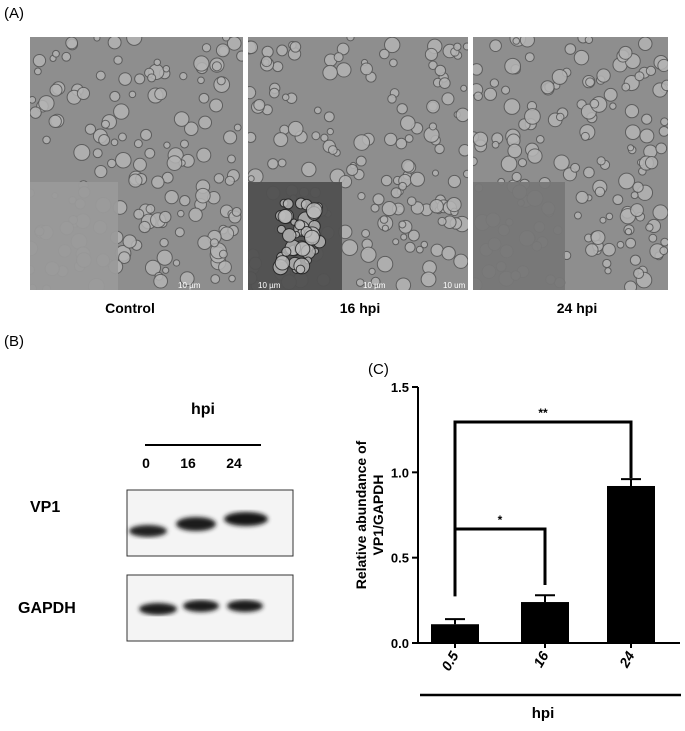 The image size is (685, 731). Describe the element at coordinates (45, 507) in the screenshot. I see `row-label: VP1` at that location.